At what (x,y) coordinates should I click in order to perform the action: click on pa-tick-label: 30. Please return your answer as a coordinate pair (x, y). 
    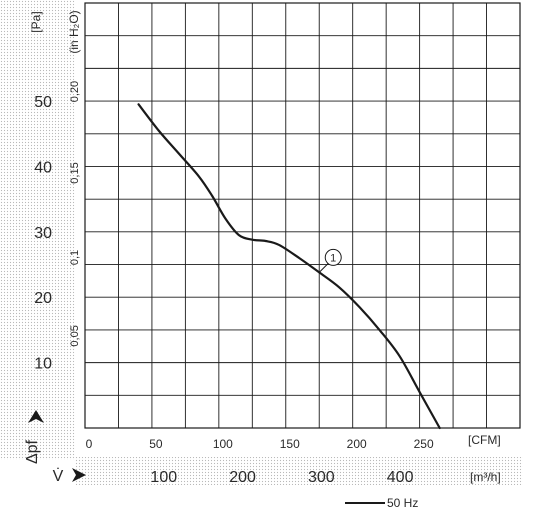
    Looking at the image, I should click on (43, 233).